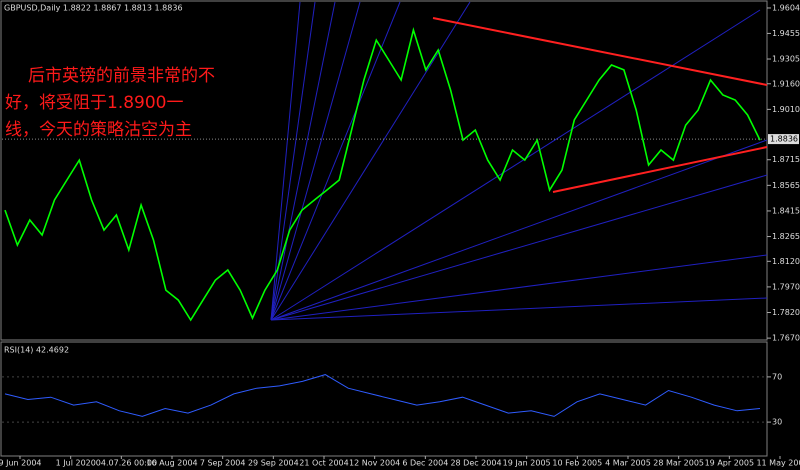 This screenshot has width=800, height=470. Describe the element at coordinates (577, 463) in the screenshot. I see `x-tick-label: 10 Feb 2005` at that location.